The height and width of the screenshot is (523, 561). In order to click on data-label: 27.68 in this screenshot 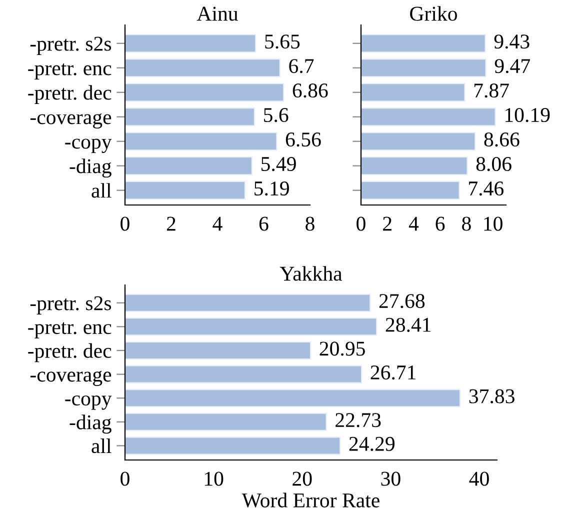, I will do `click(402, 301)`.